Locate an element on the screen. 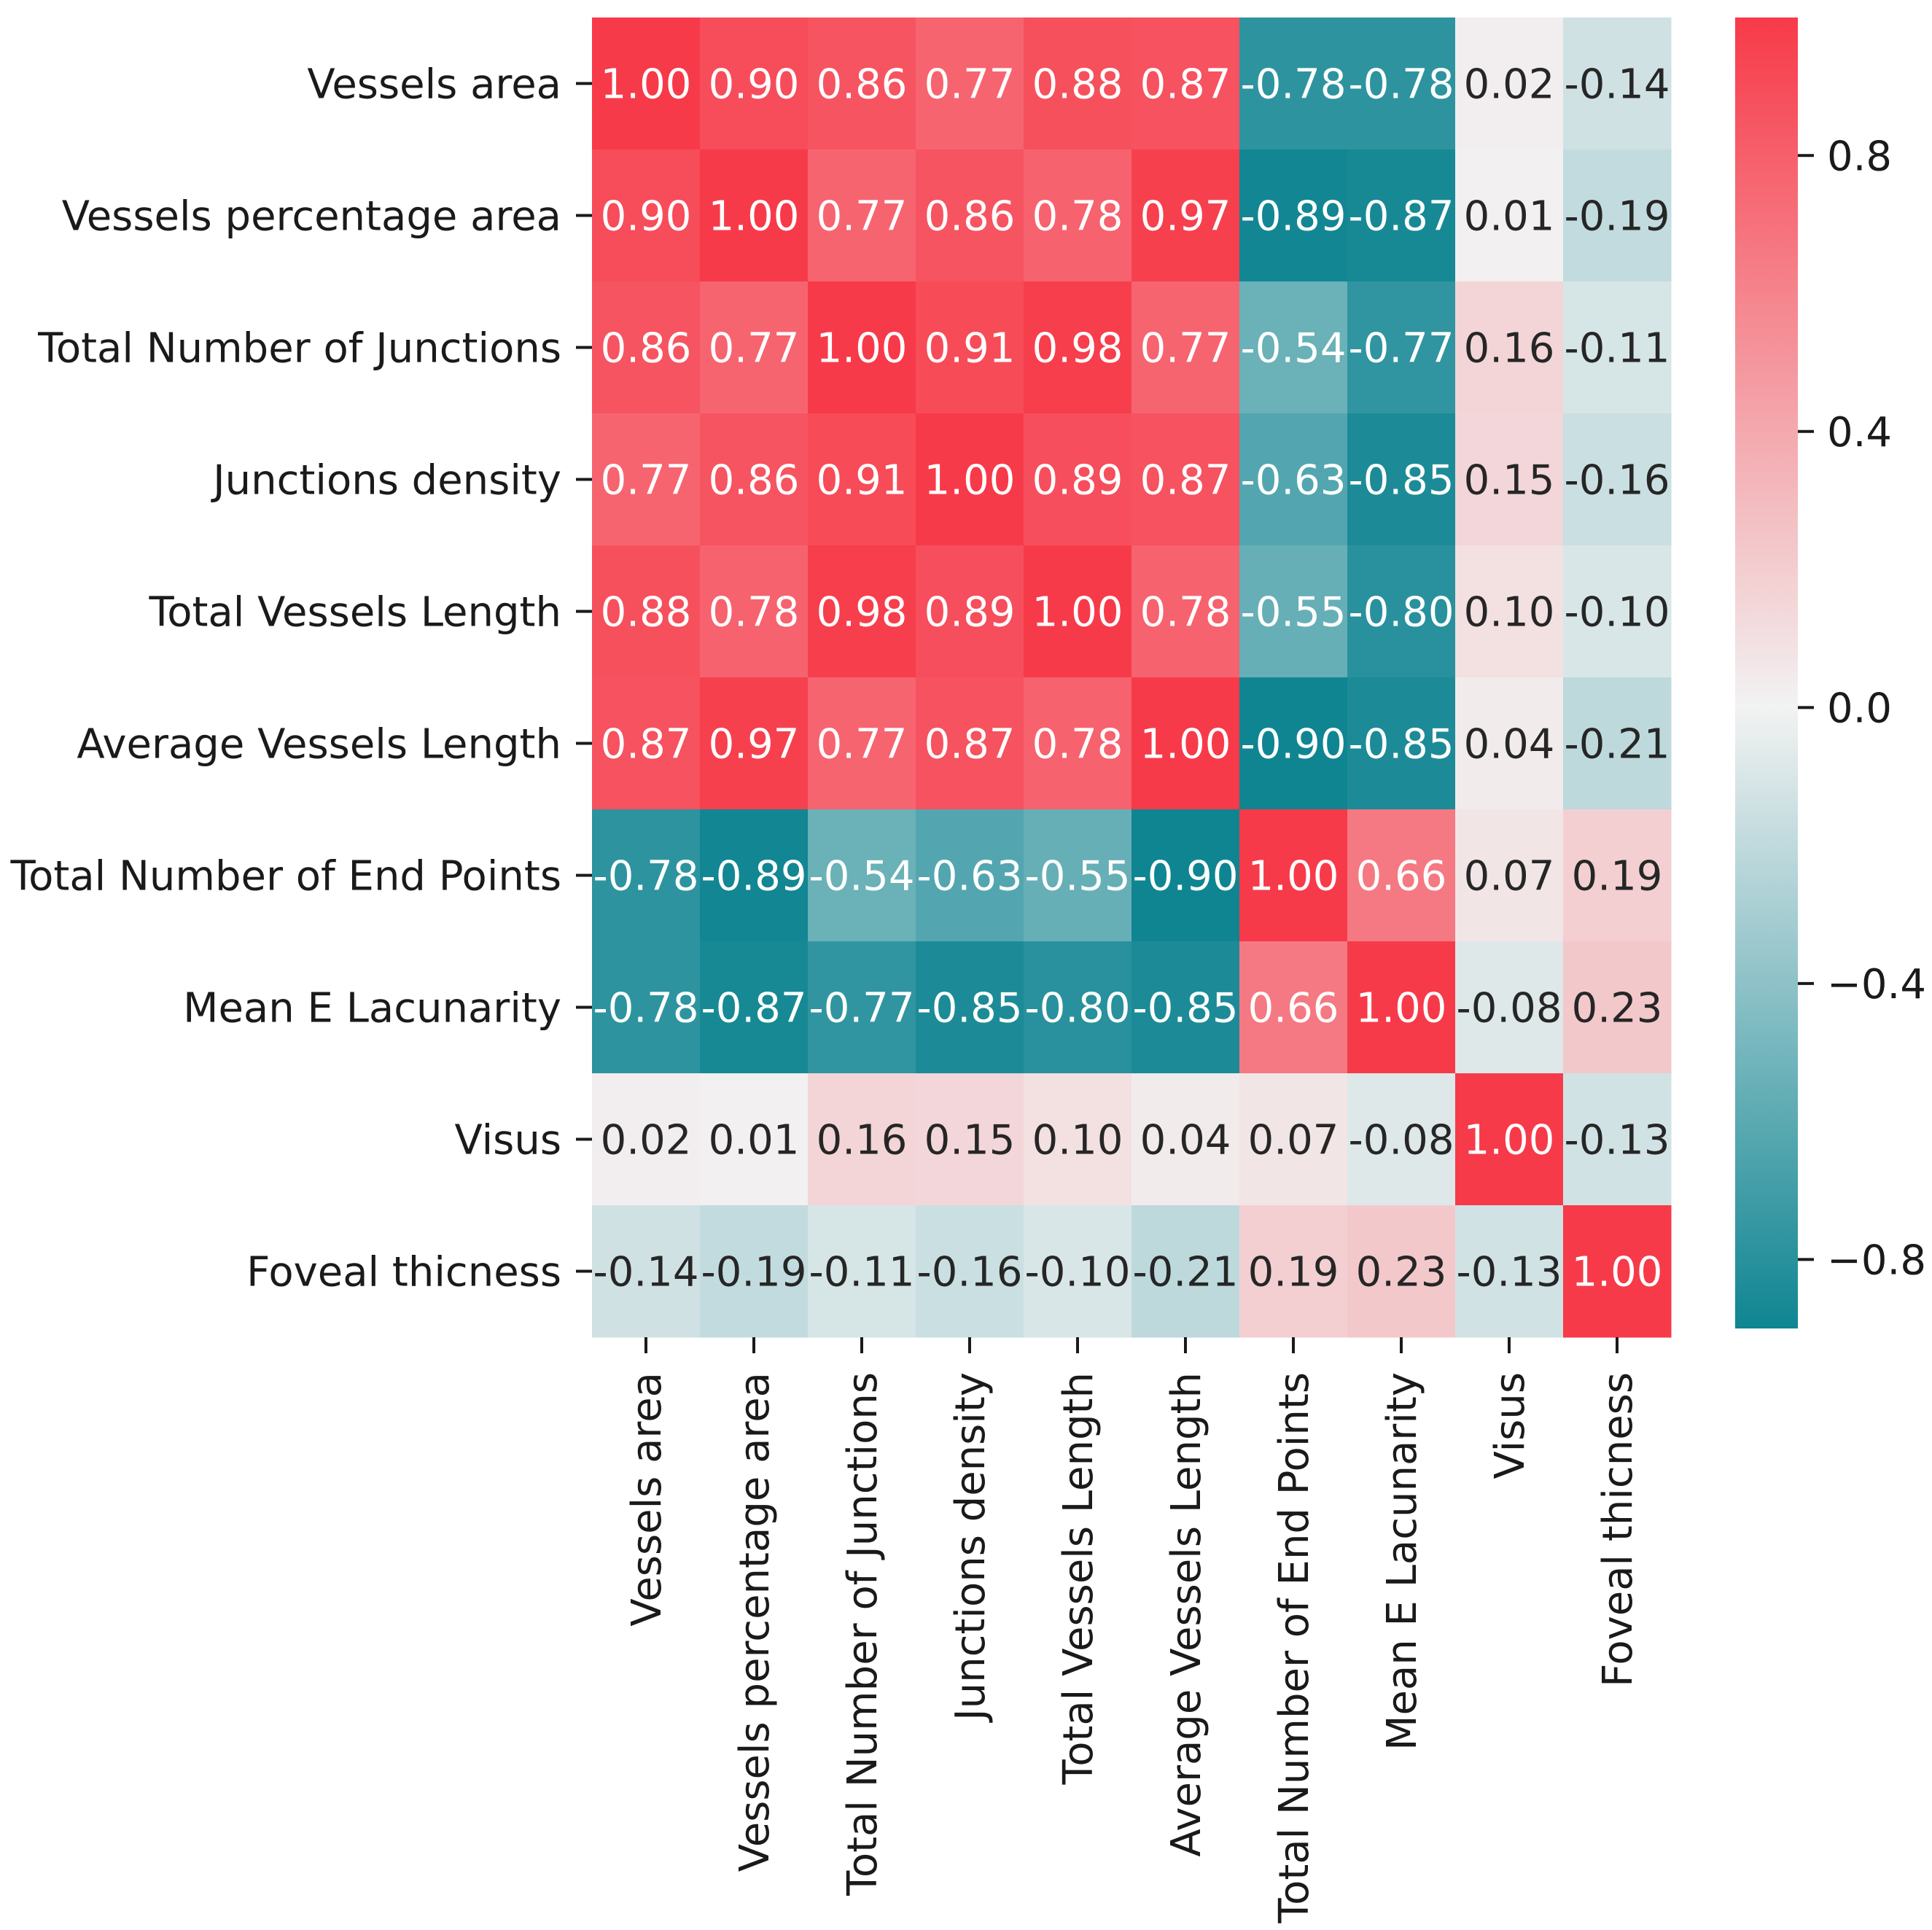  cell-value-label: 0.04 is located at coordinates (1185, 1141).